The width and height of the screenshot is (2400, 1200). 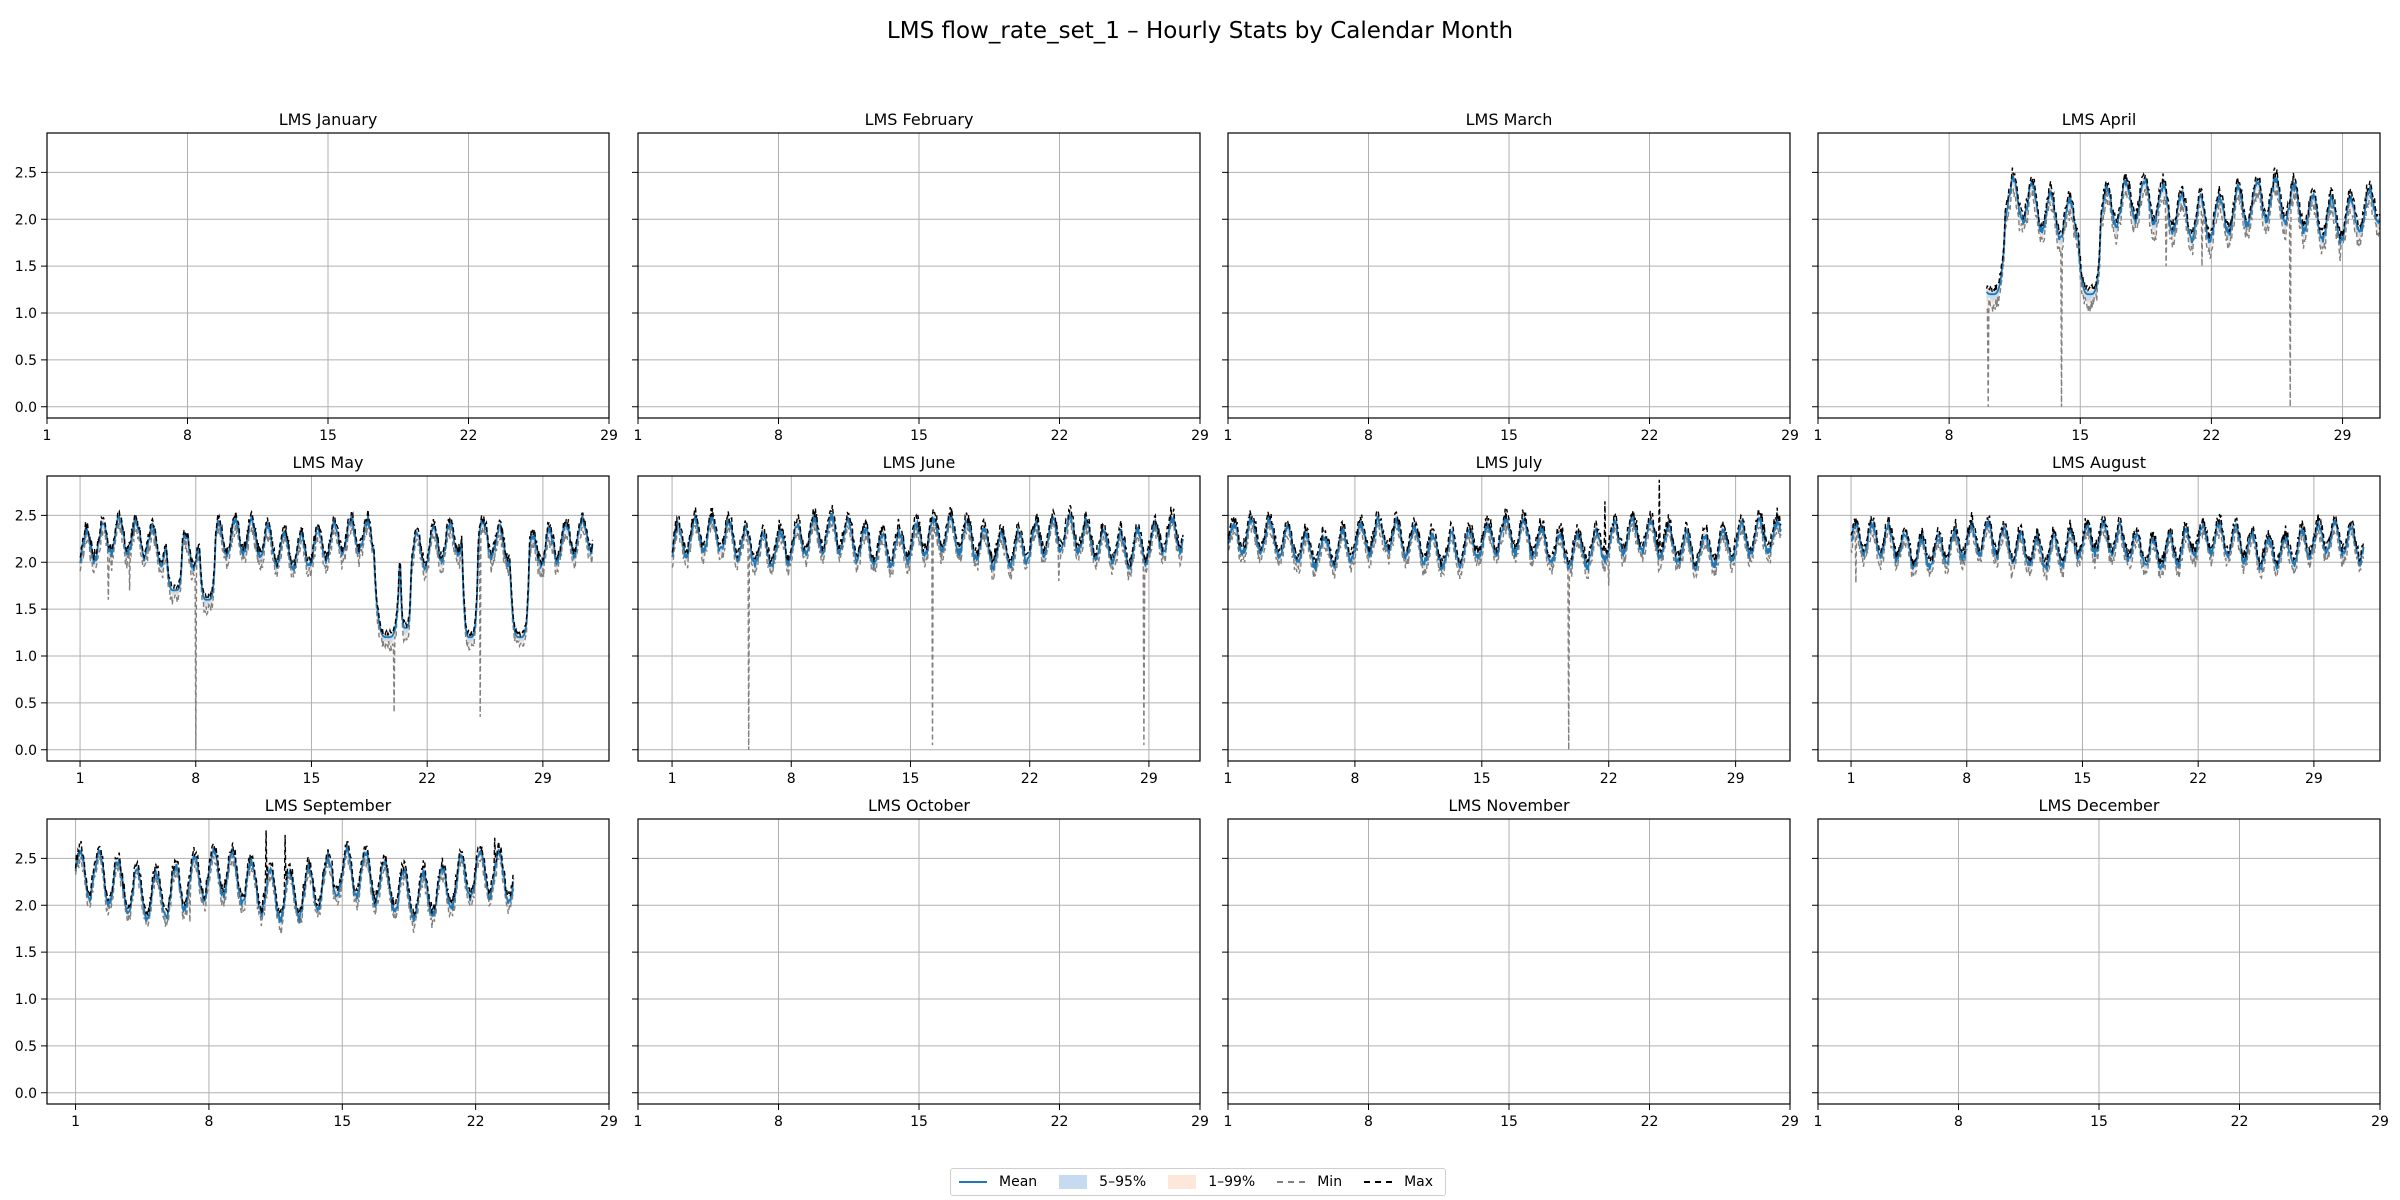 What do you see at coordinates (1330, 1182) in the screenshot?
I see `legend-min-label: Min` at bounding box center [1330, 1182].